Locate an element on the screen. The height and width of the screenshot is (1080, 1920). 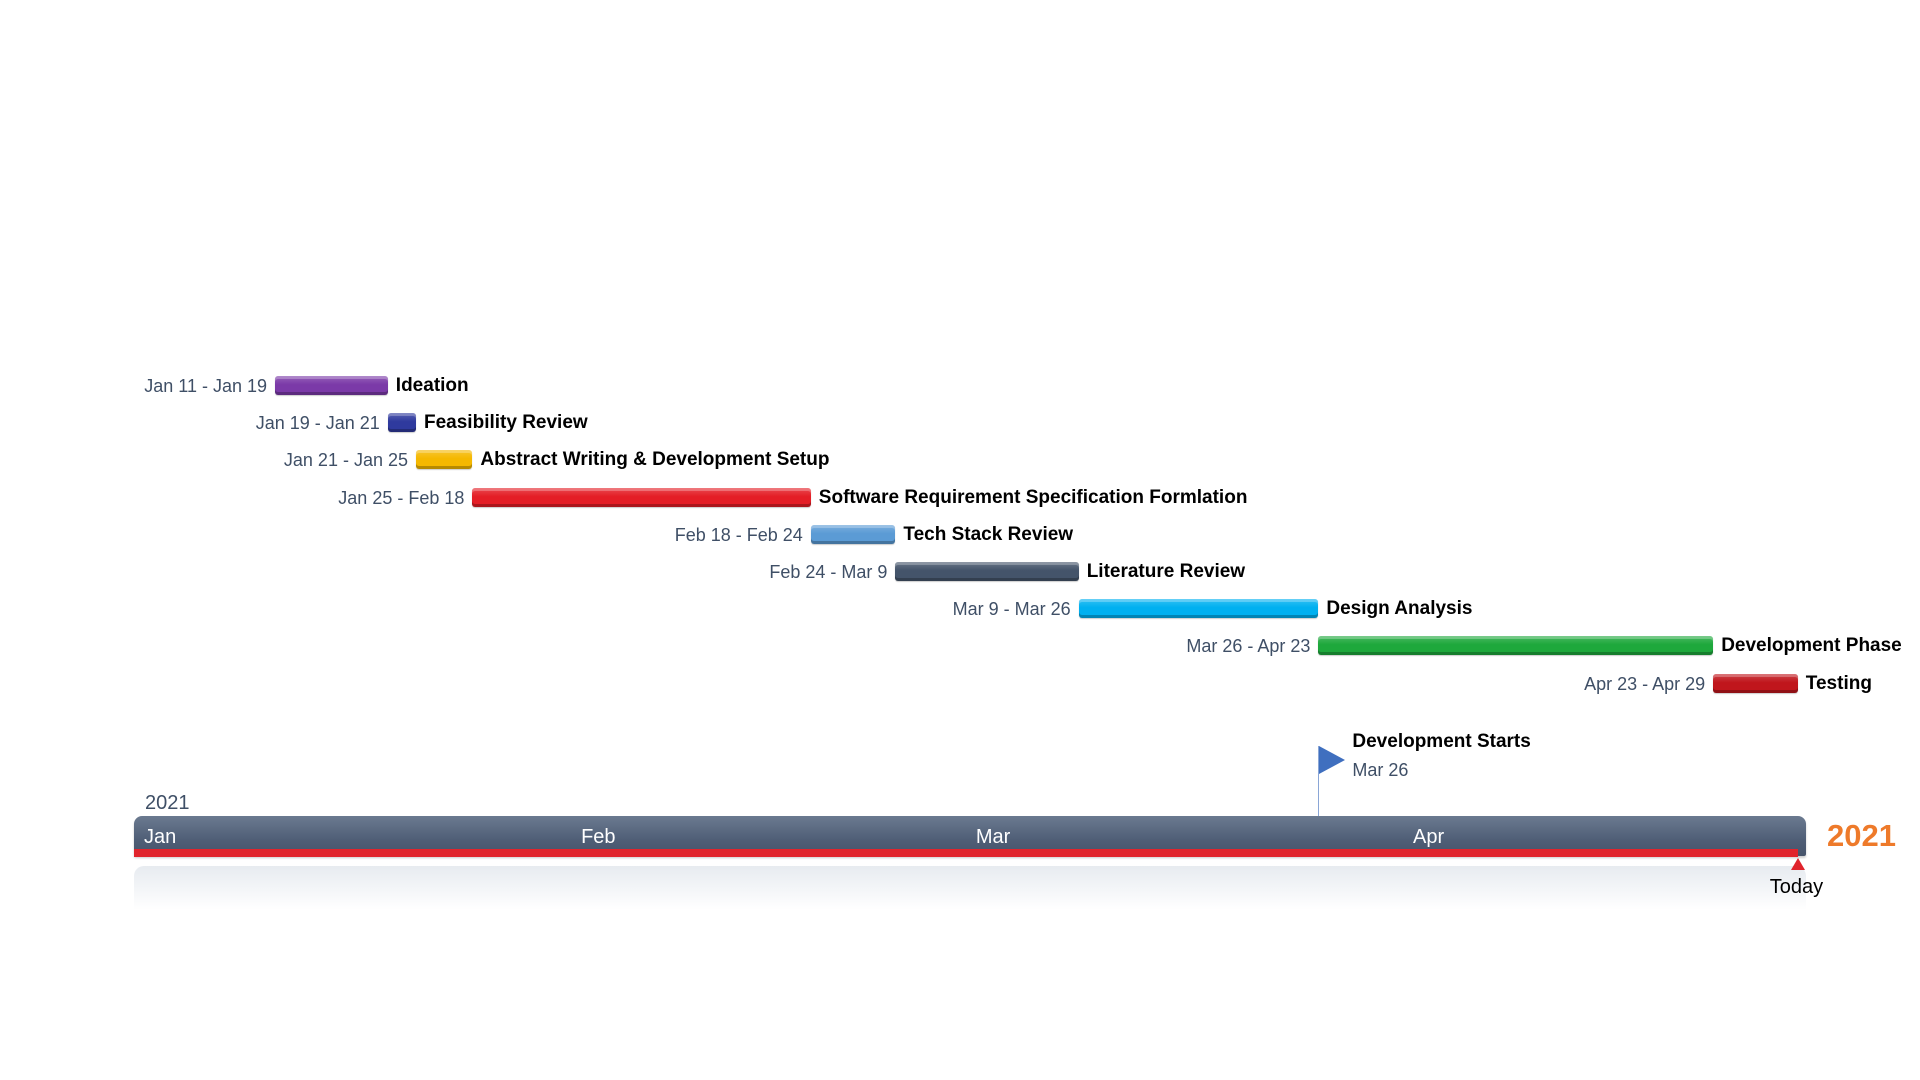
timeline-year-label: 2021 is located at coordinates (167, 803).